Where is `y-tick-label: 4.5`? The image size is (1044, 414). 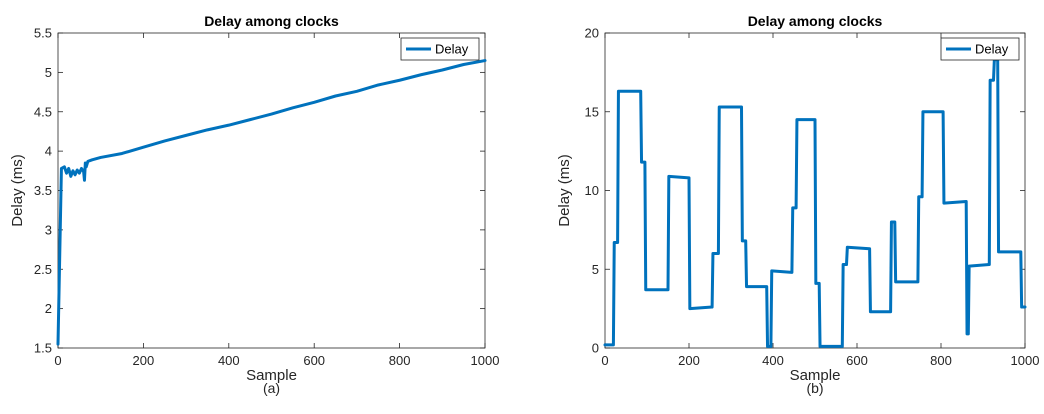 y-tick-label: 4.5 is located at coordinates (43, 111).